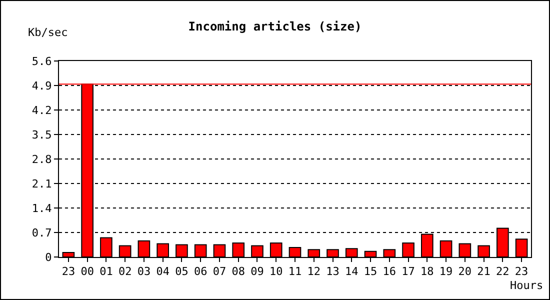  Describe the element at coordinates (371, 271) in the screenshot. I see `x-tick-label: 15` at that location.